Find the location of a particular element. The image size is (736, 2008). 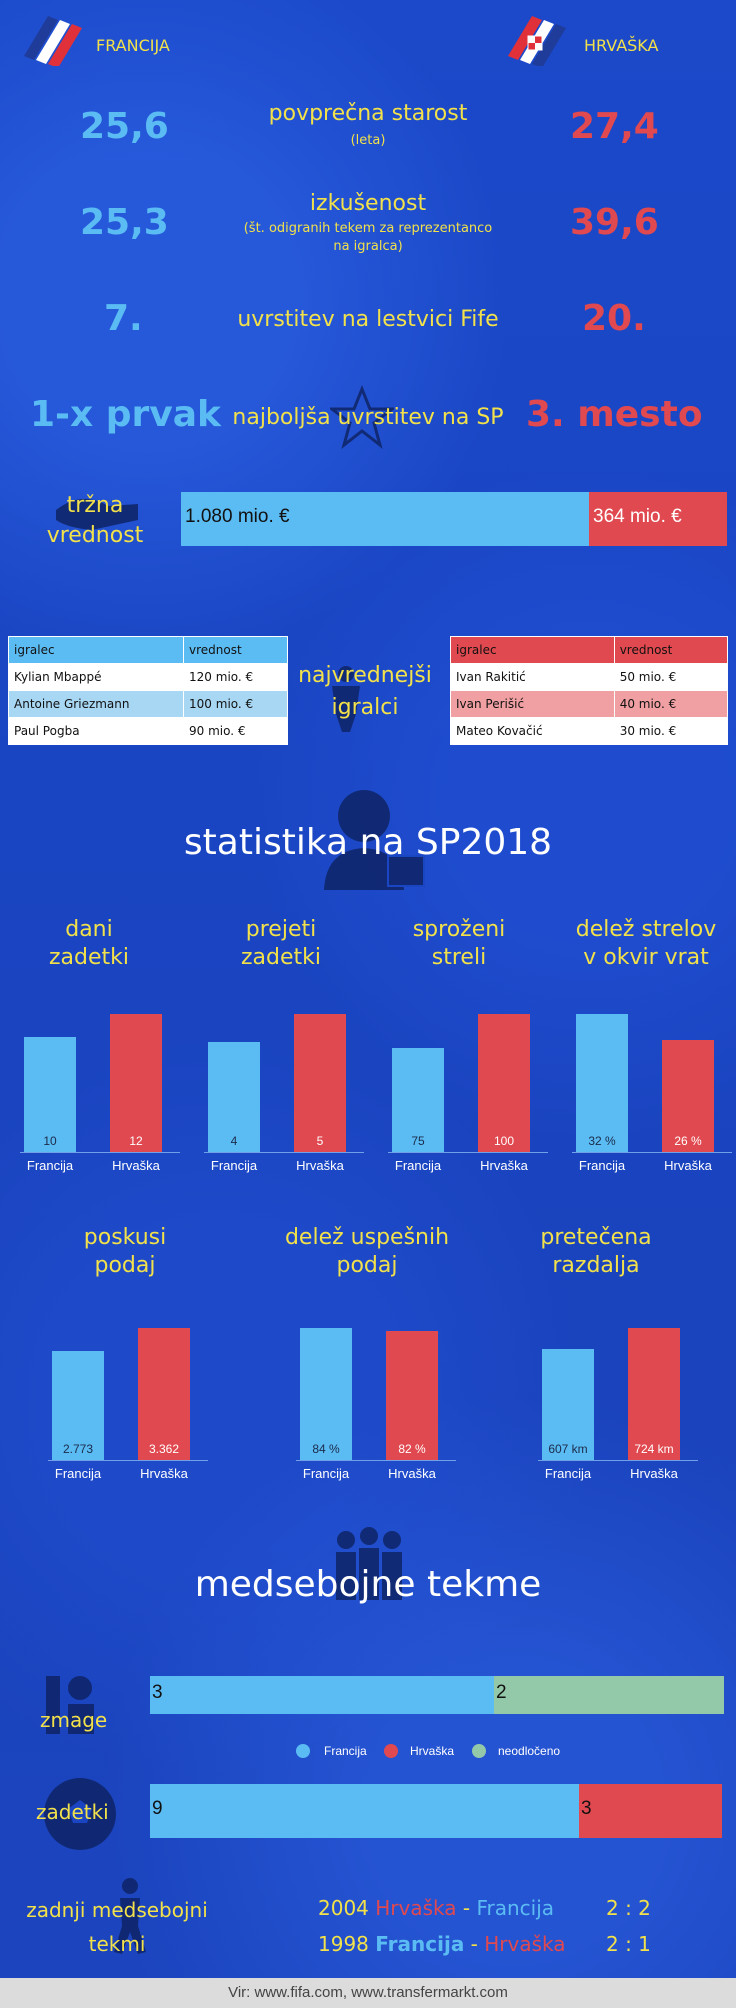

player-value: 90 mio. € is located at coordinates (235, 731).